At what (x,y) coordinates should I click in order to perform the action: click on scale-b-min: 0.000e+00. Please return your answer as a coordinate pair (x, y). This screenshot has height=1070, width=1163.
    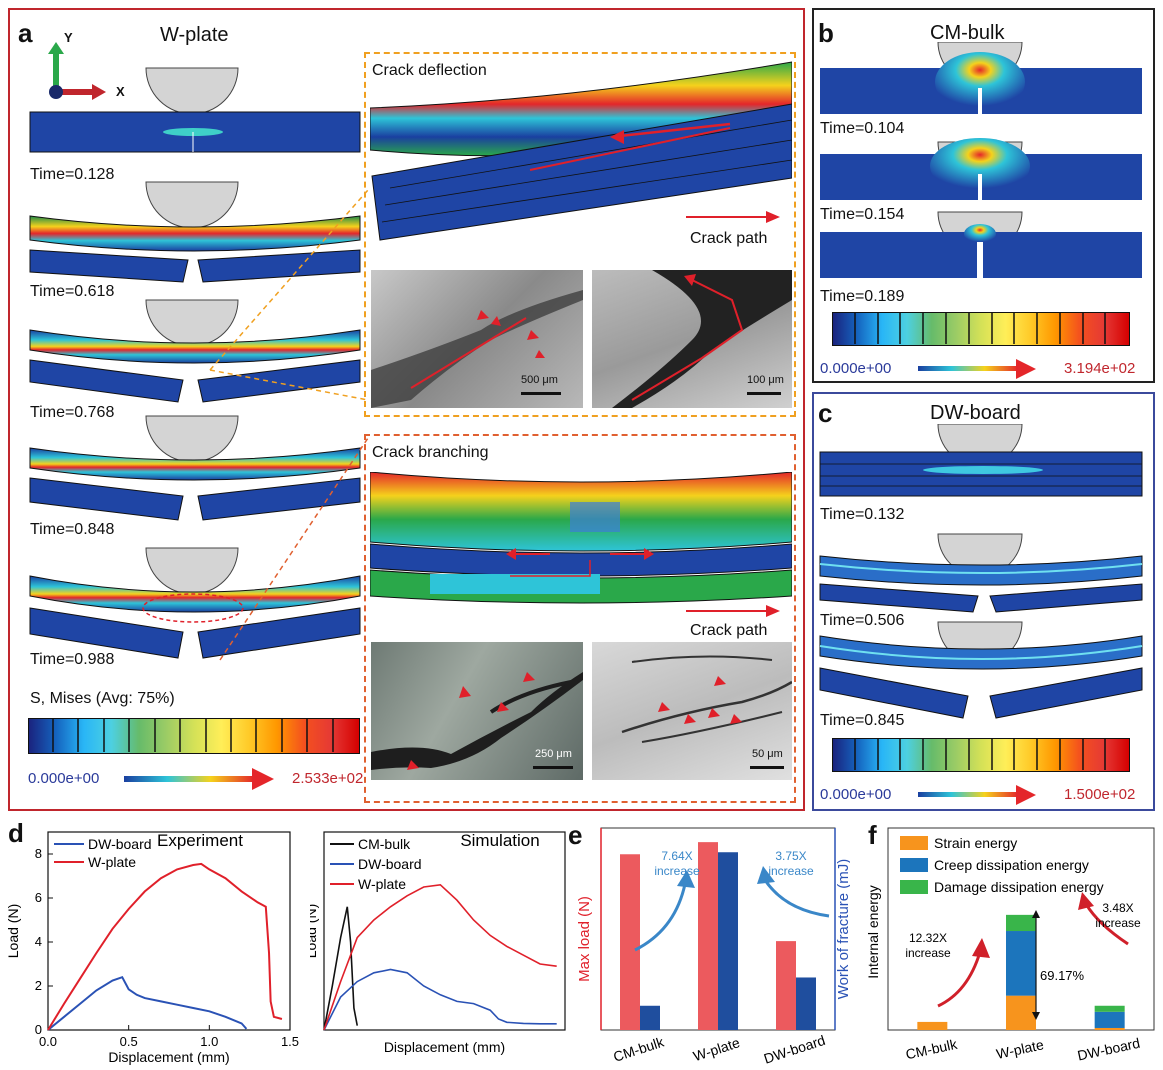
    Looking at the image, I should click on (856, 368).